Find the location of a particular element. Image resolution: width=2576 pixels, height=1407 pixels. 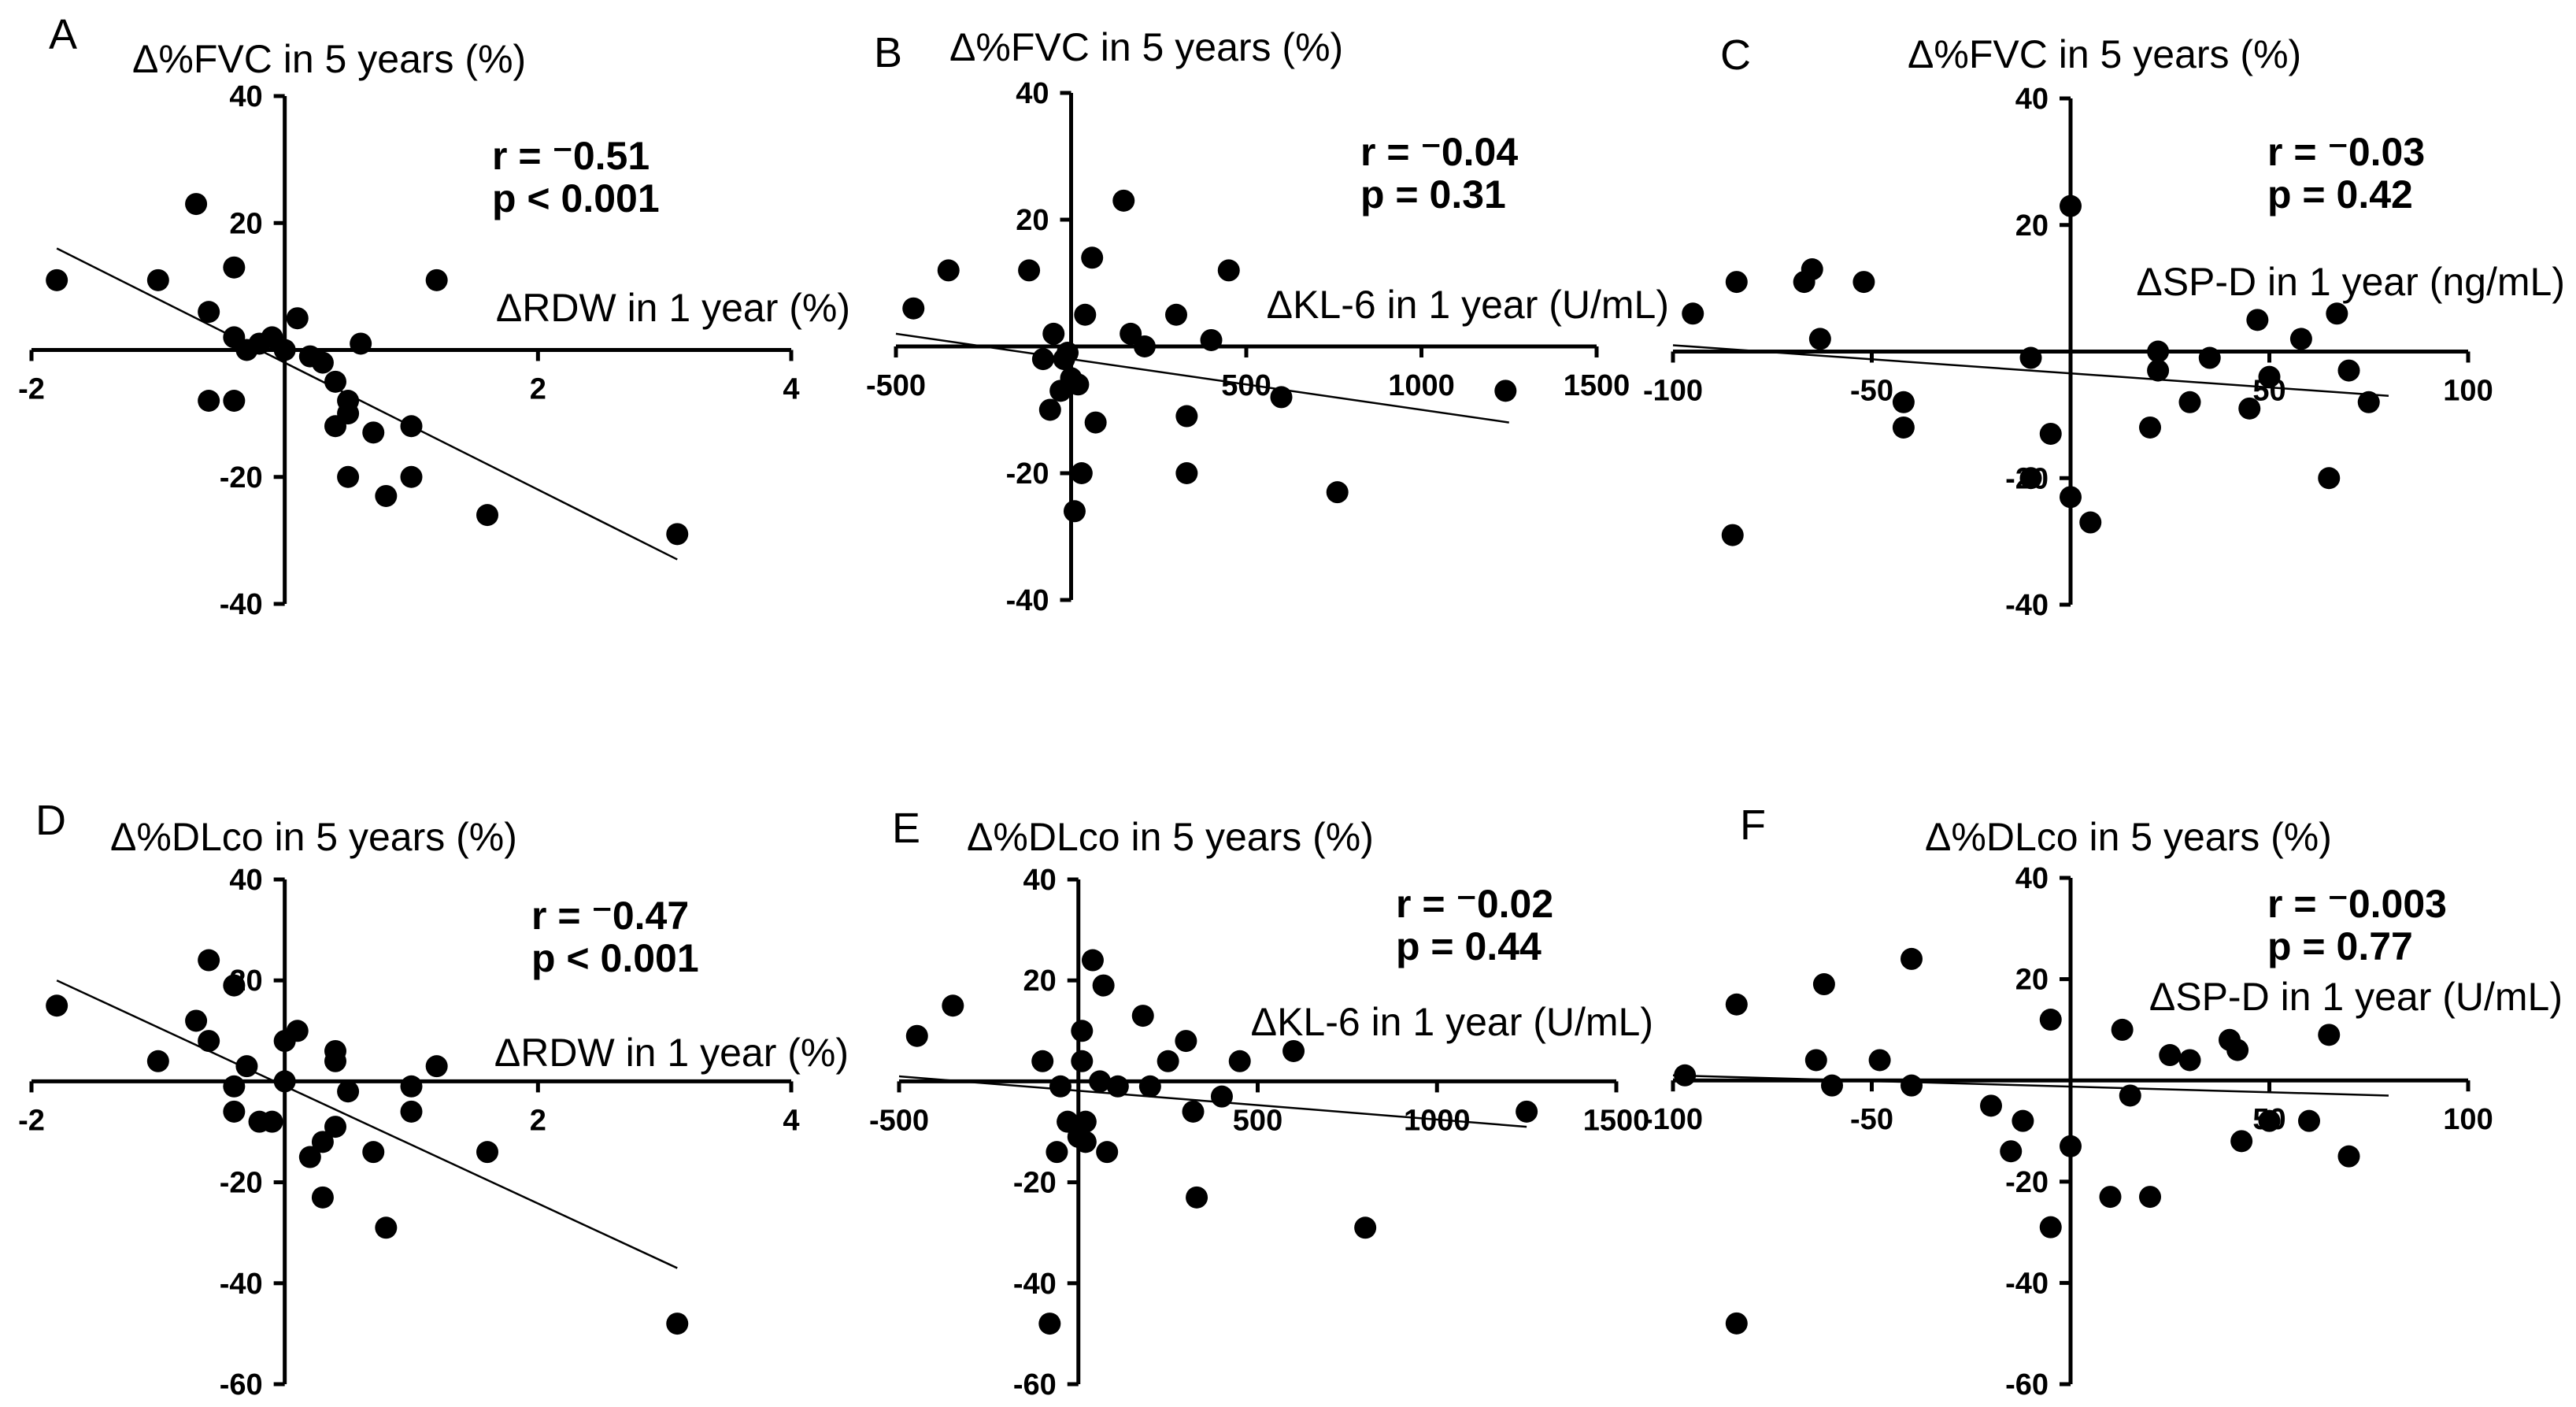

p-value: p = 0.42 is located at coordinates (2340, 194).